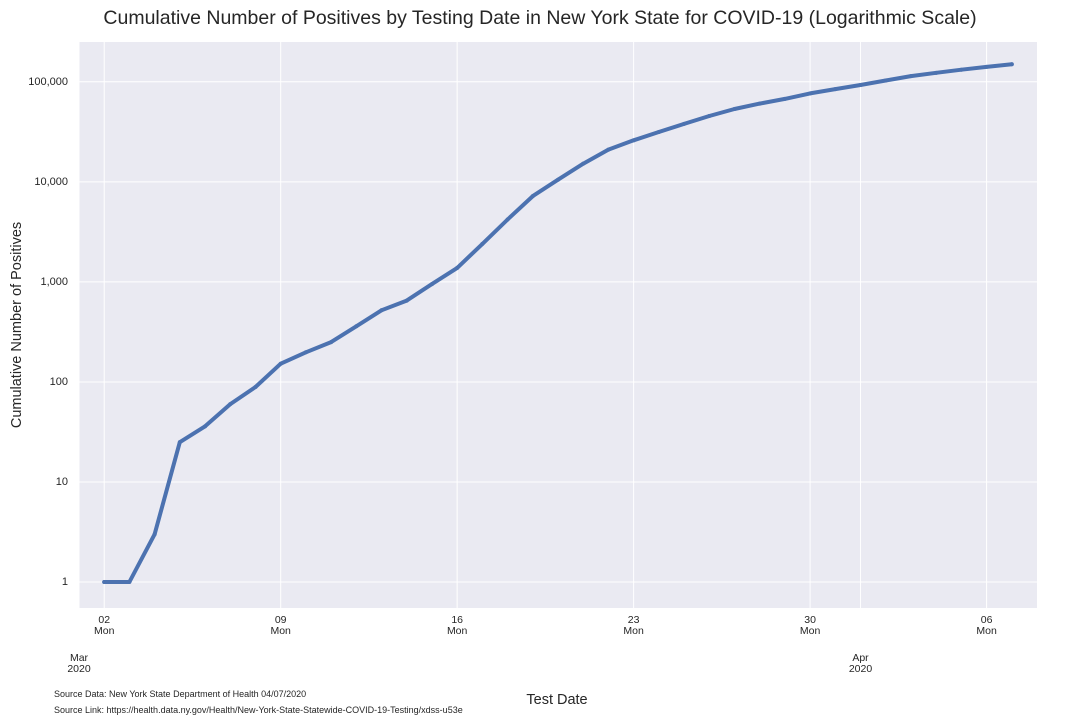 Image resolution: width=1080 pixels, height=720 pixels. What do you see at coordinates (61, 481) in the screenshot?
I see `y-tick-label: 10` at bounding box center [61, 481].